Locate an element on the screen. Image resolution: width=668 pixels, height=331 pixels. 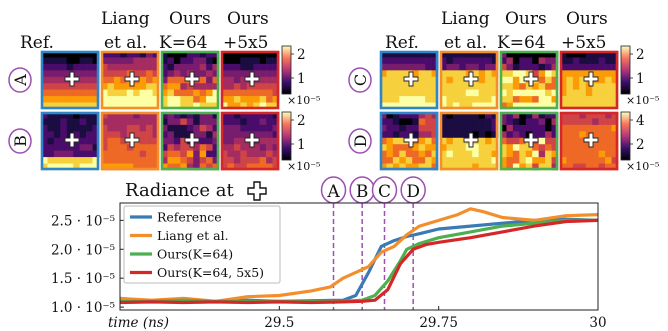
marker-label-A: A is located at coordinates (333, 192).